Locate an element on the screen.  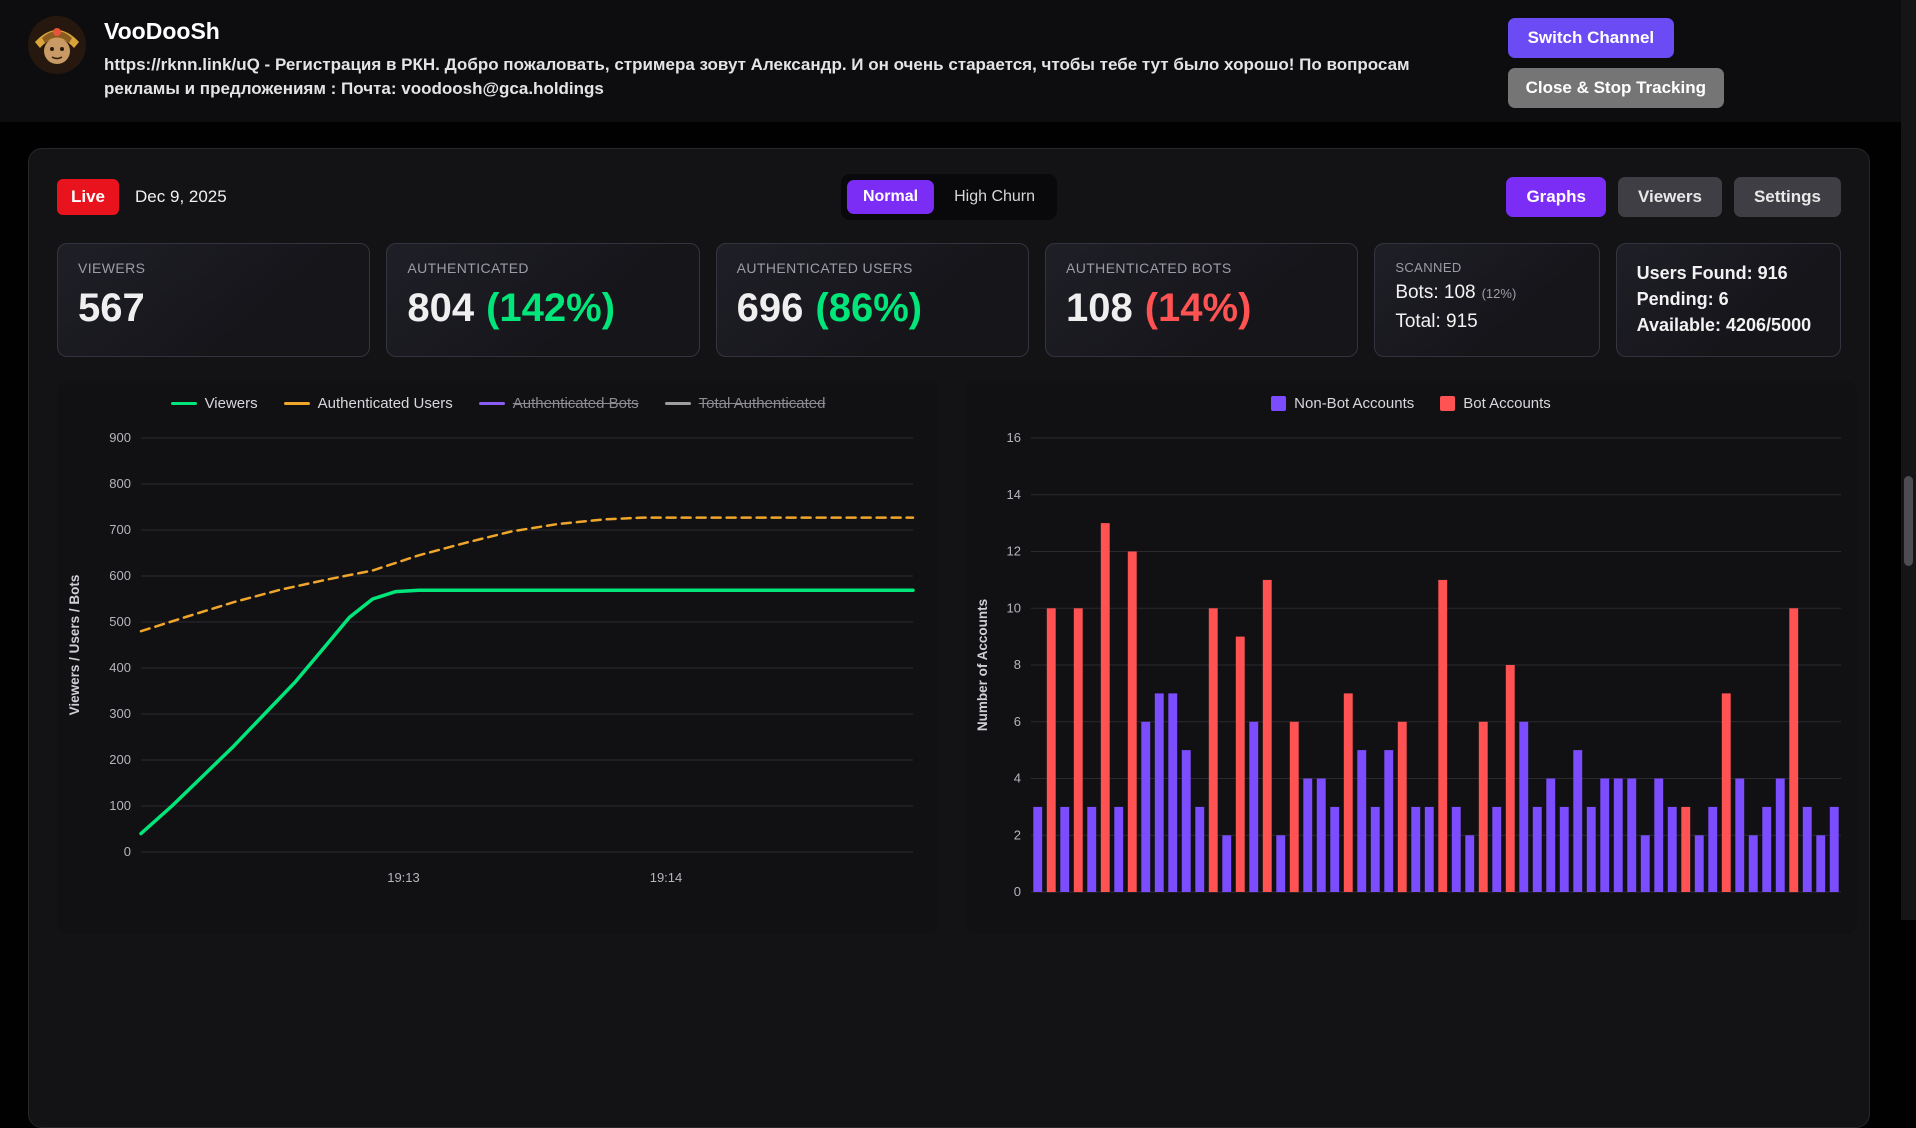
available-line: Available: 4206/5000 is located at coordinates (1724, 325).